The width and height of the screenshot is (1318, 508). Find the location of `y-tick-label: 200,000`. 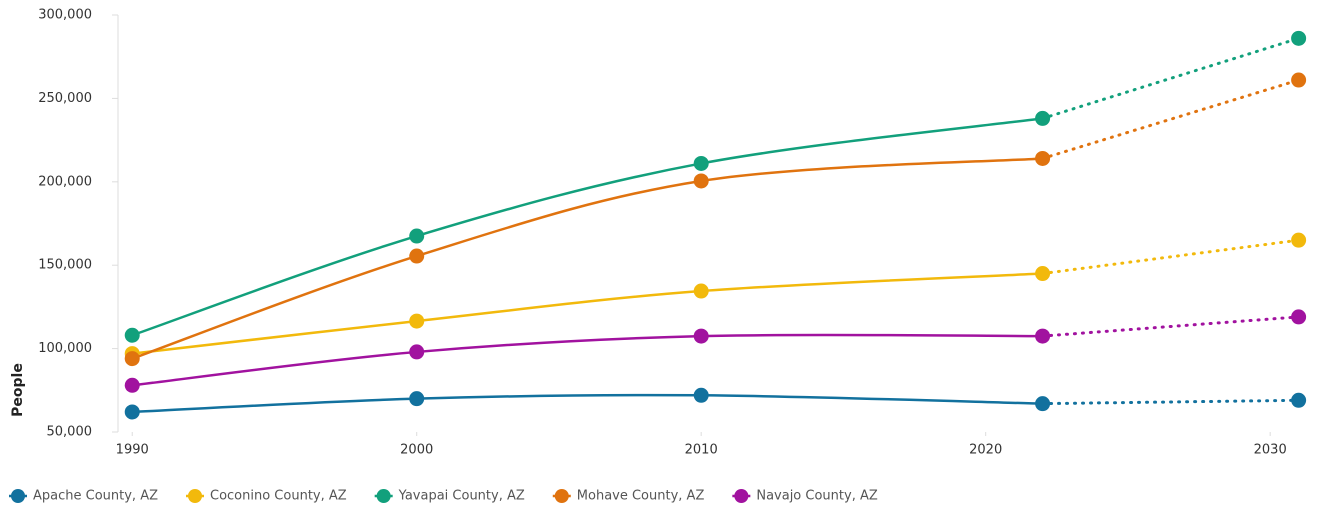

y-tick-label: 200,000 is located at coordinates (65, 181).